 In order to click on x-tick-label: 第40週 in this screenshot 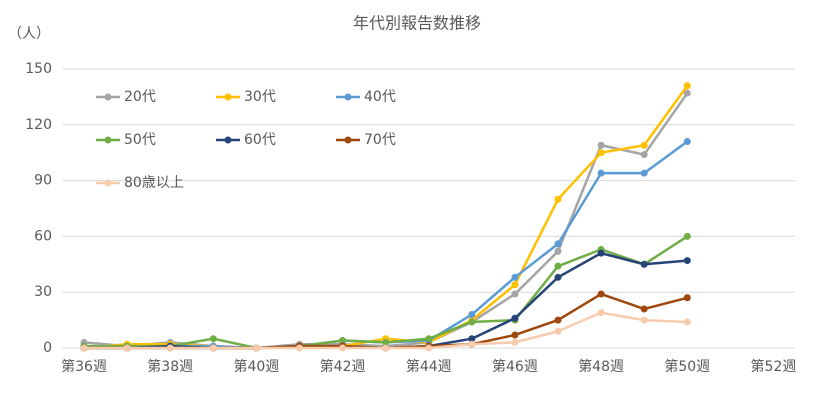, I will do `click(256, 366)`.